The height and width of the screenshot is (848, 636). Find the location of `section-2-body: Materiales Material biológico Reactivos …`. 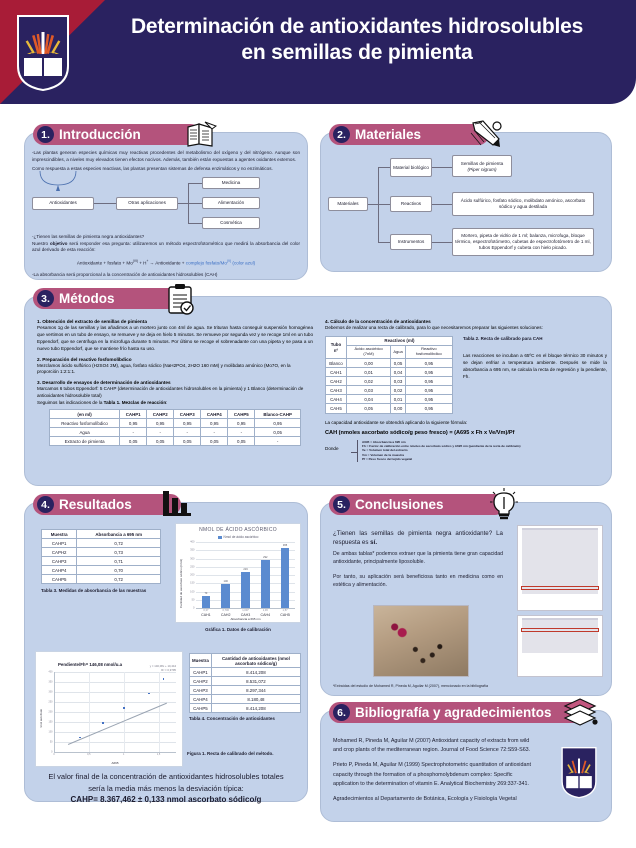

section-2-body: Materiales Material biológico Reactivos … is located at coordinates (466, 208).